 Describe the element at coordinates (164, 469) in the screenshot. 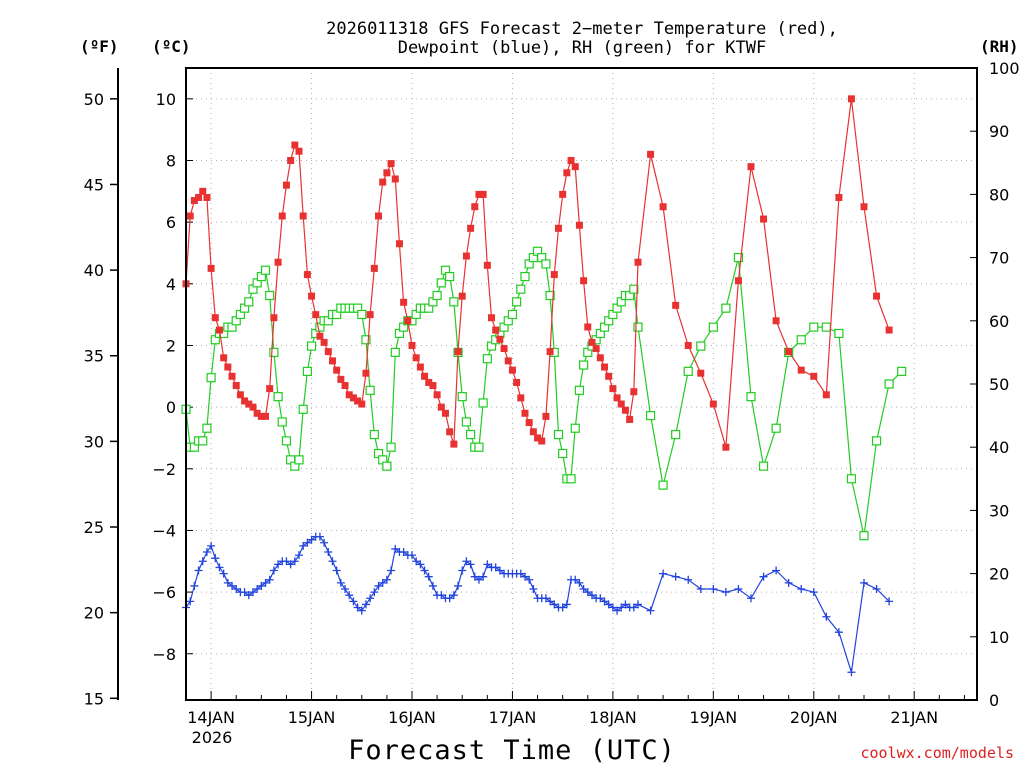

I see `celsius-tick-label: −2` at that location.